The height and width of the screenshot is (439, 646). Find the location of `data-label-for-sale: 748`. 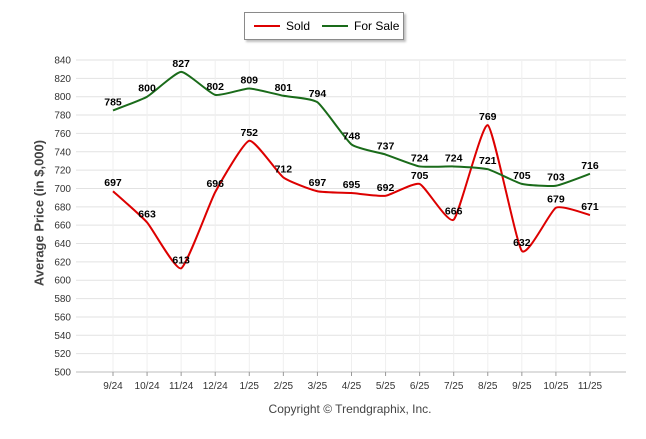

data-label-for-sale: 748 is located at coordinates (352, 136).